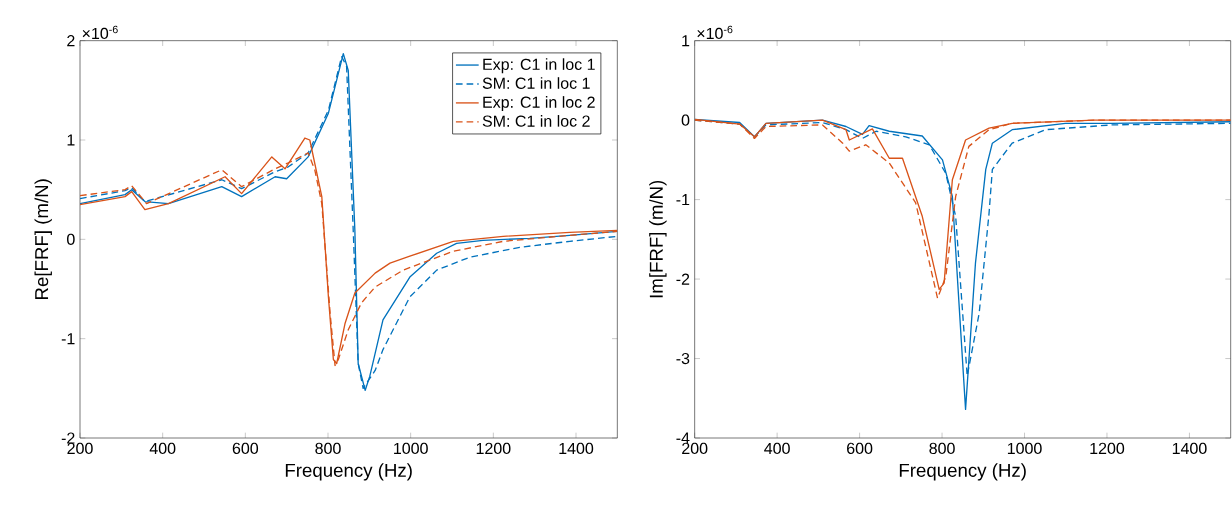 The image size is (1232, 519). I want to click on y-axis-title: Im[FRF] (m/N), so click(658, 239).